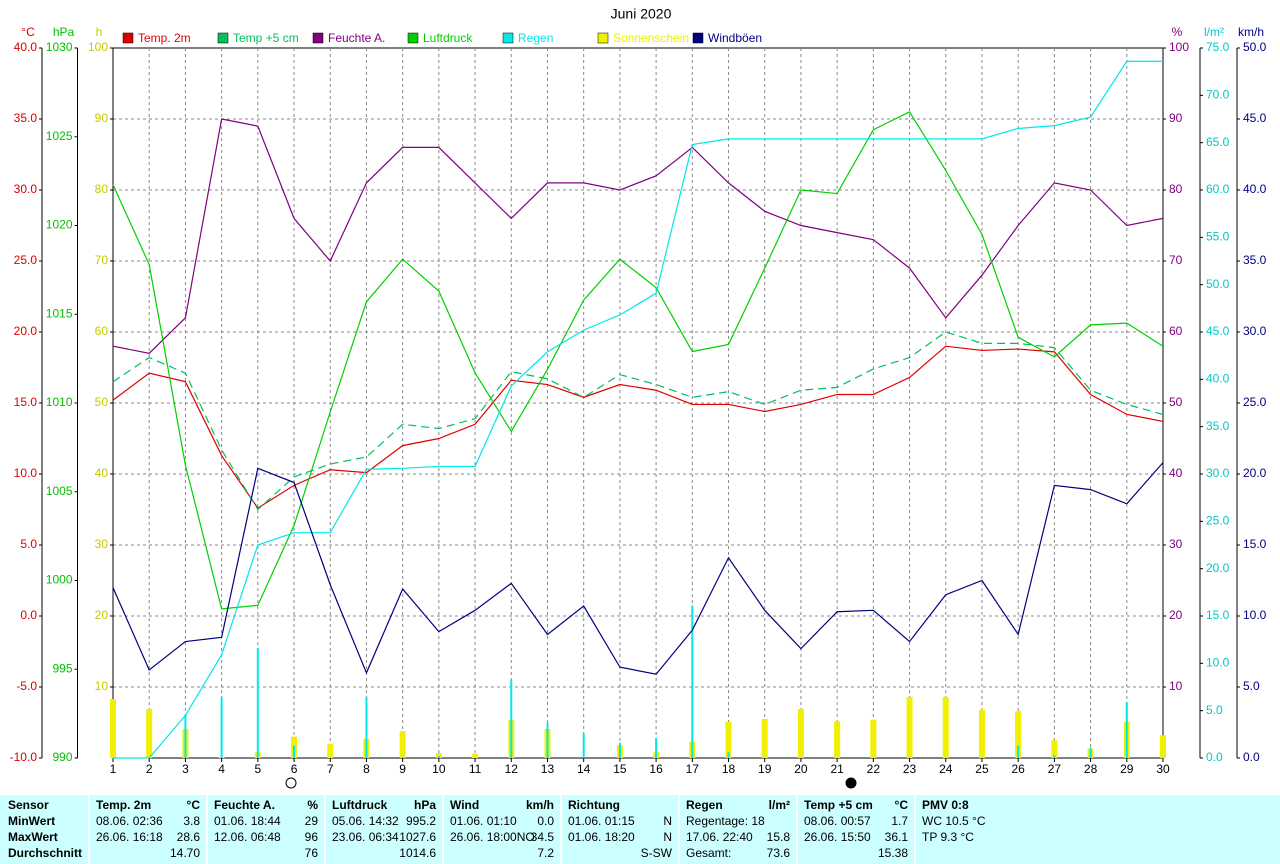 Image resolution: width=1280 pixels, height=864 pixels. Describe the element at coordinates (311, 853) in the screenshot. I see `cell-value: 76` at that location.